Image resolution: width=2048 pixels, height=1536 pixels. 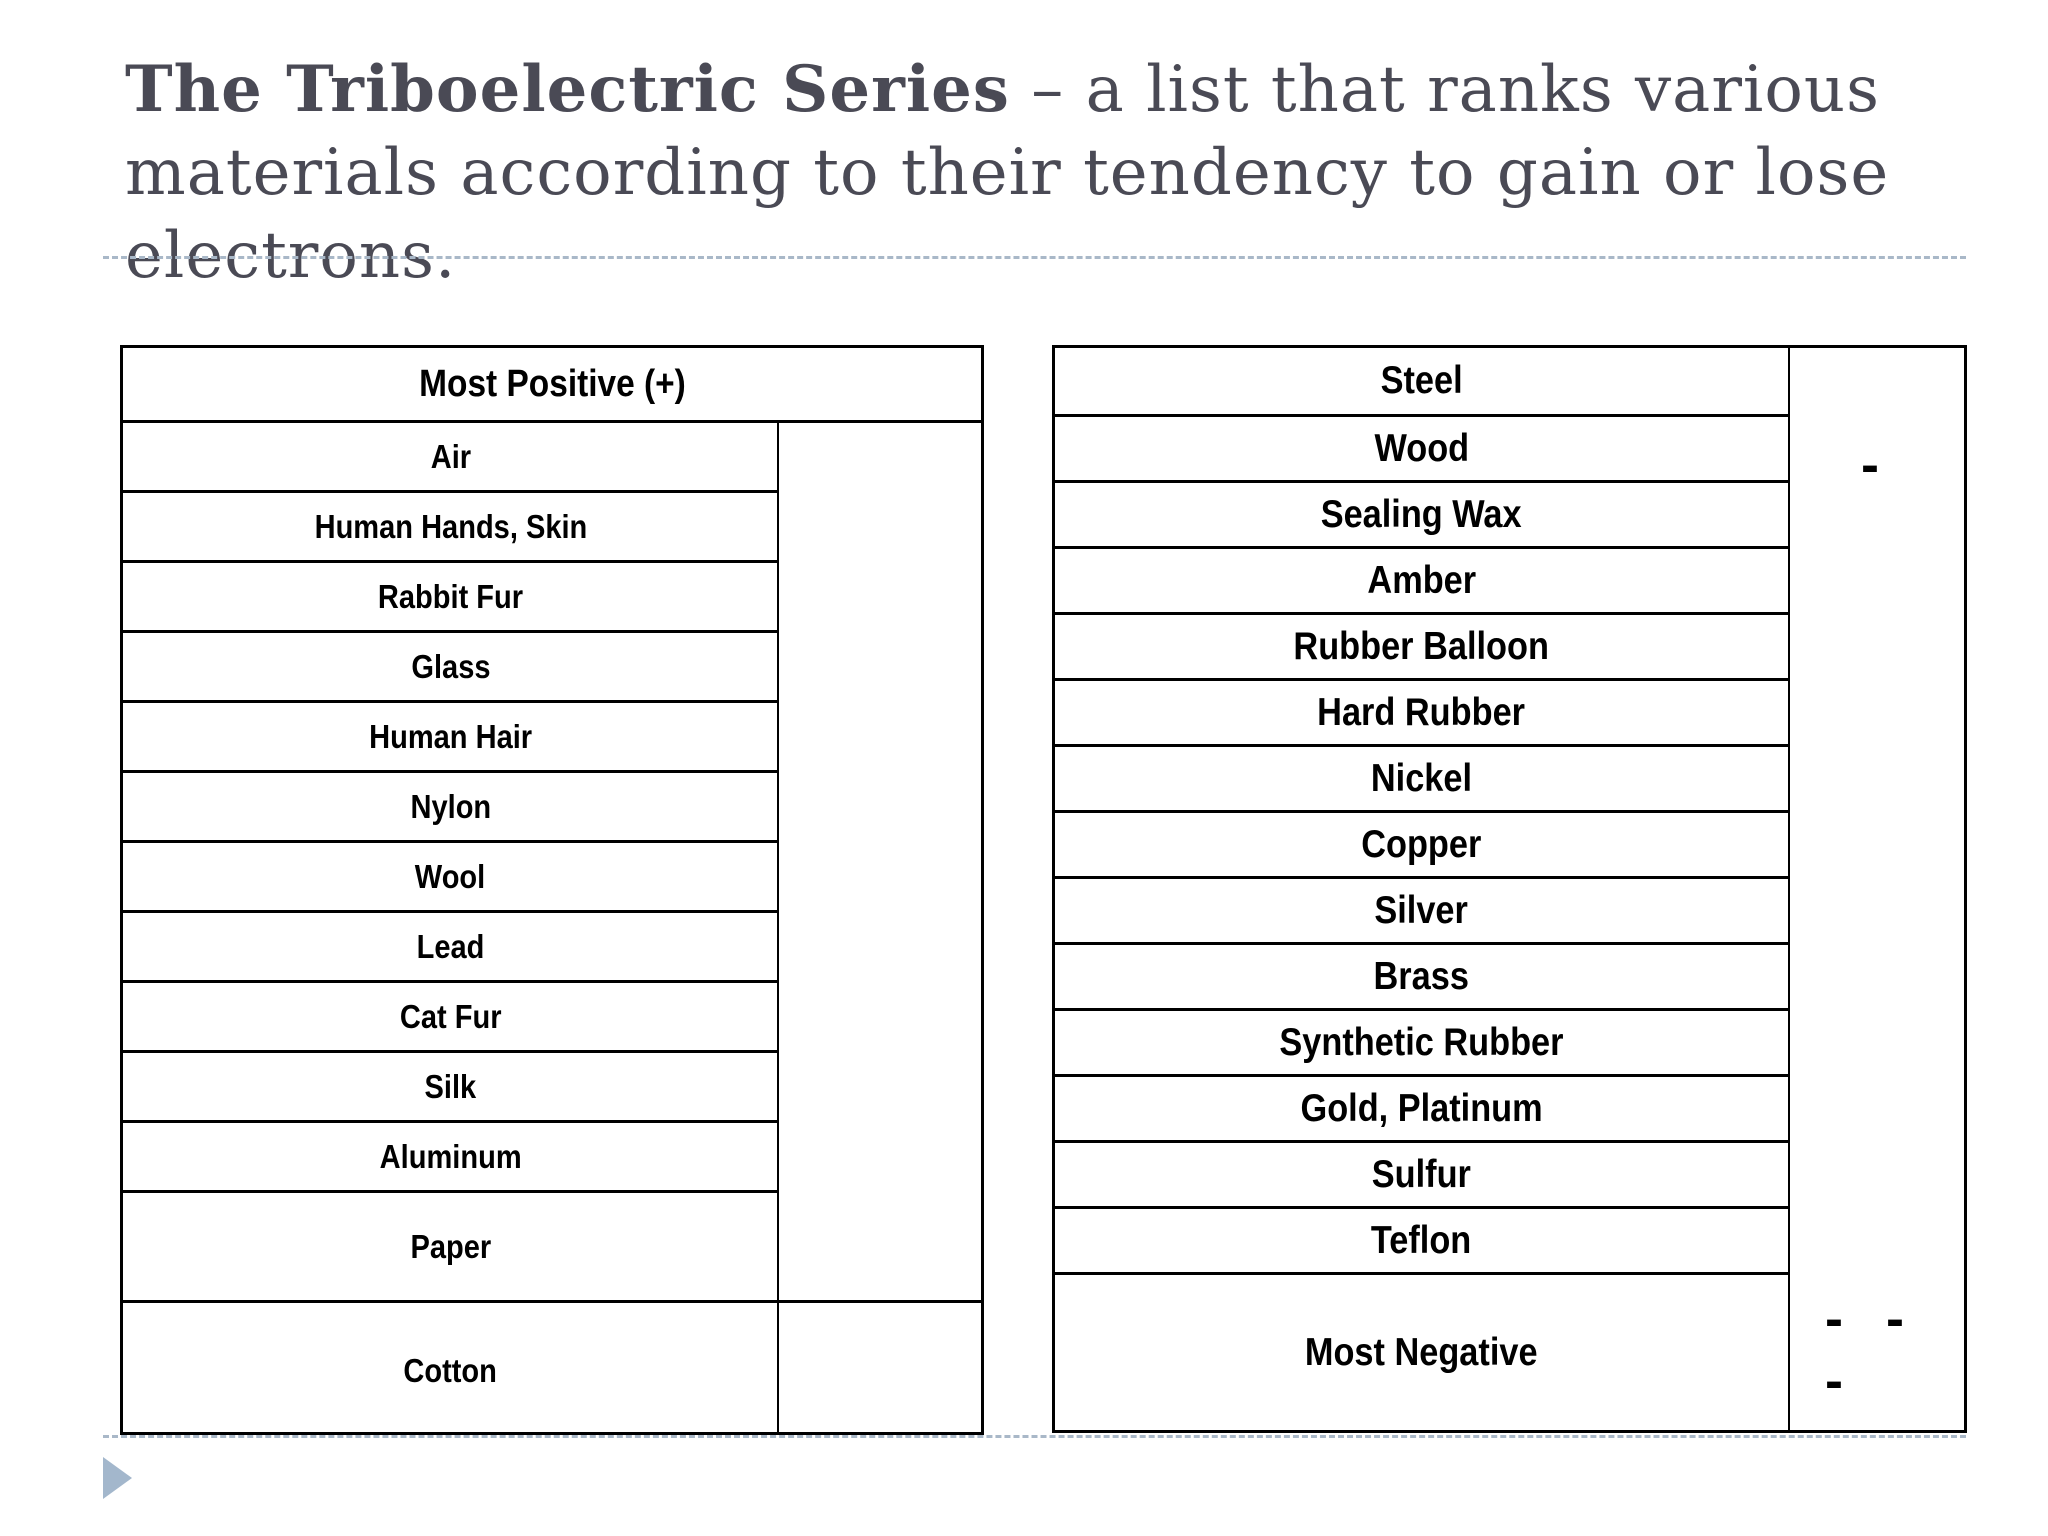 I want to click on cell-text: Amber, so click(x=1421, y=580).